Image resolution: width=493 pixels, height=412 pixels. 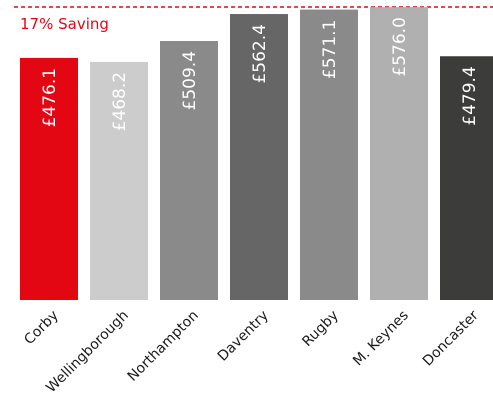 I want to click on category-label: Daventry, so click(x=243, y=336).